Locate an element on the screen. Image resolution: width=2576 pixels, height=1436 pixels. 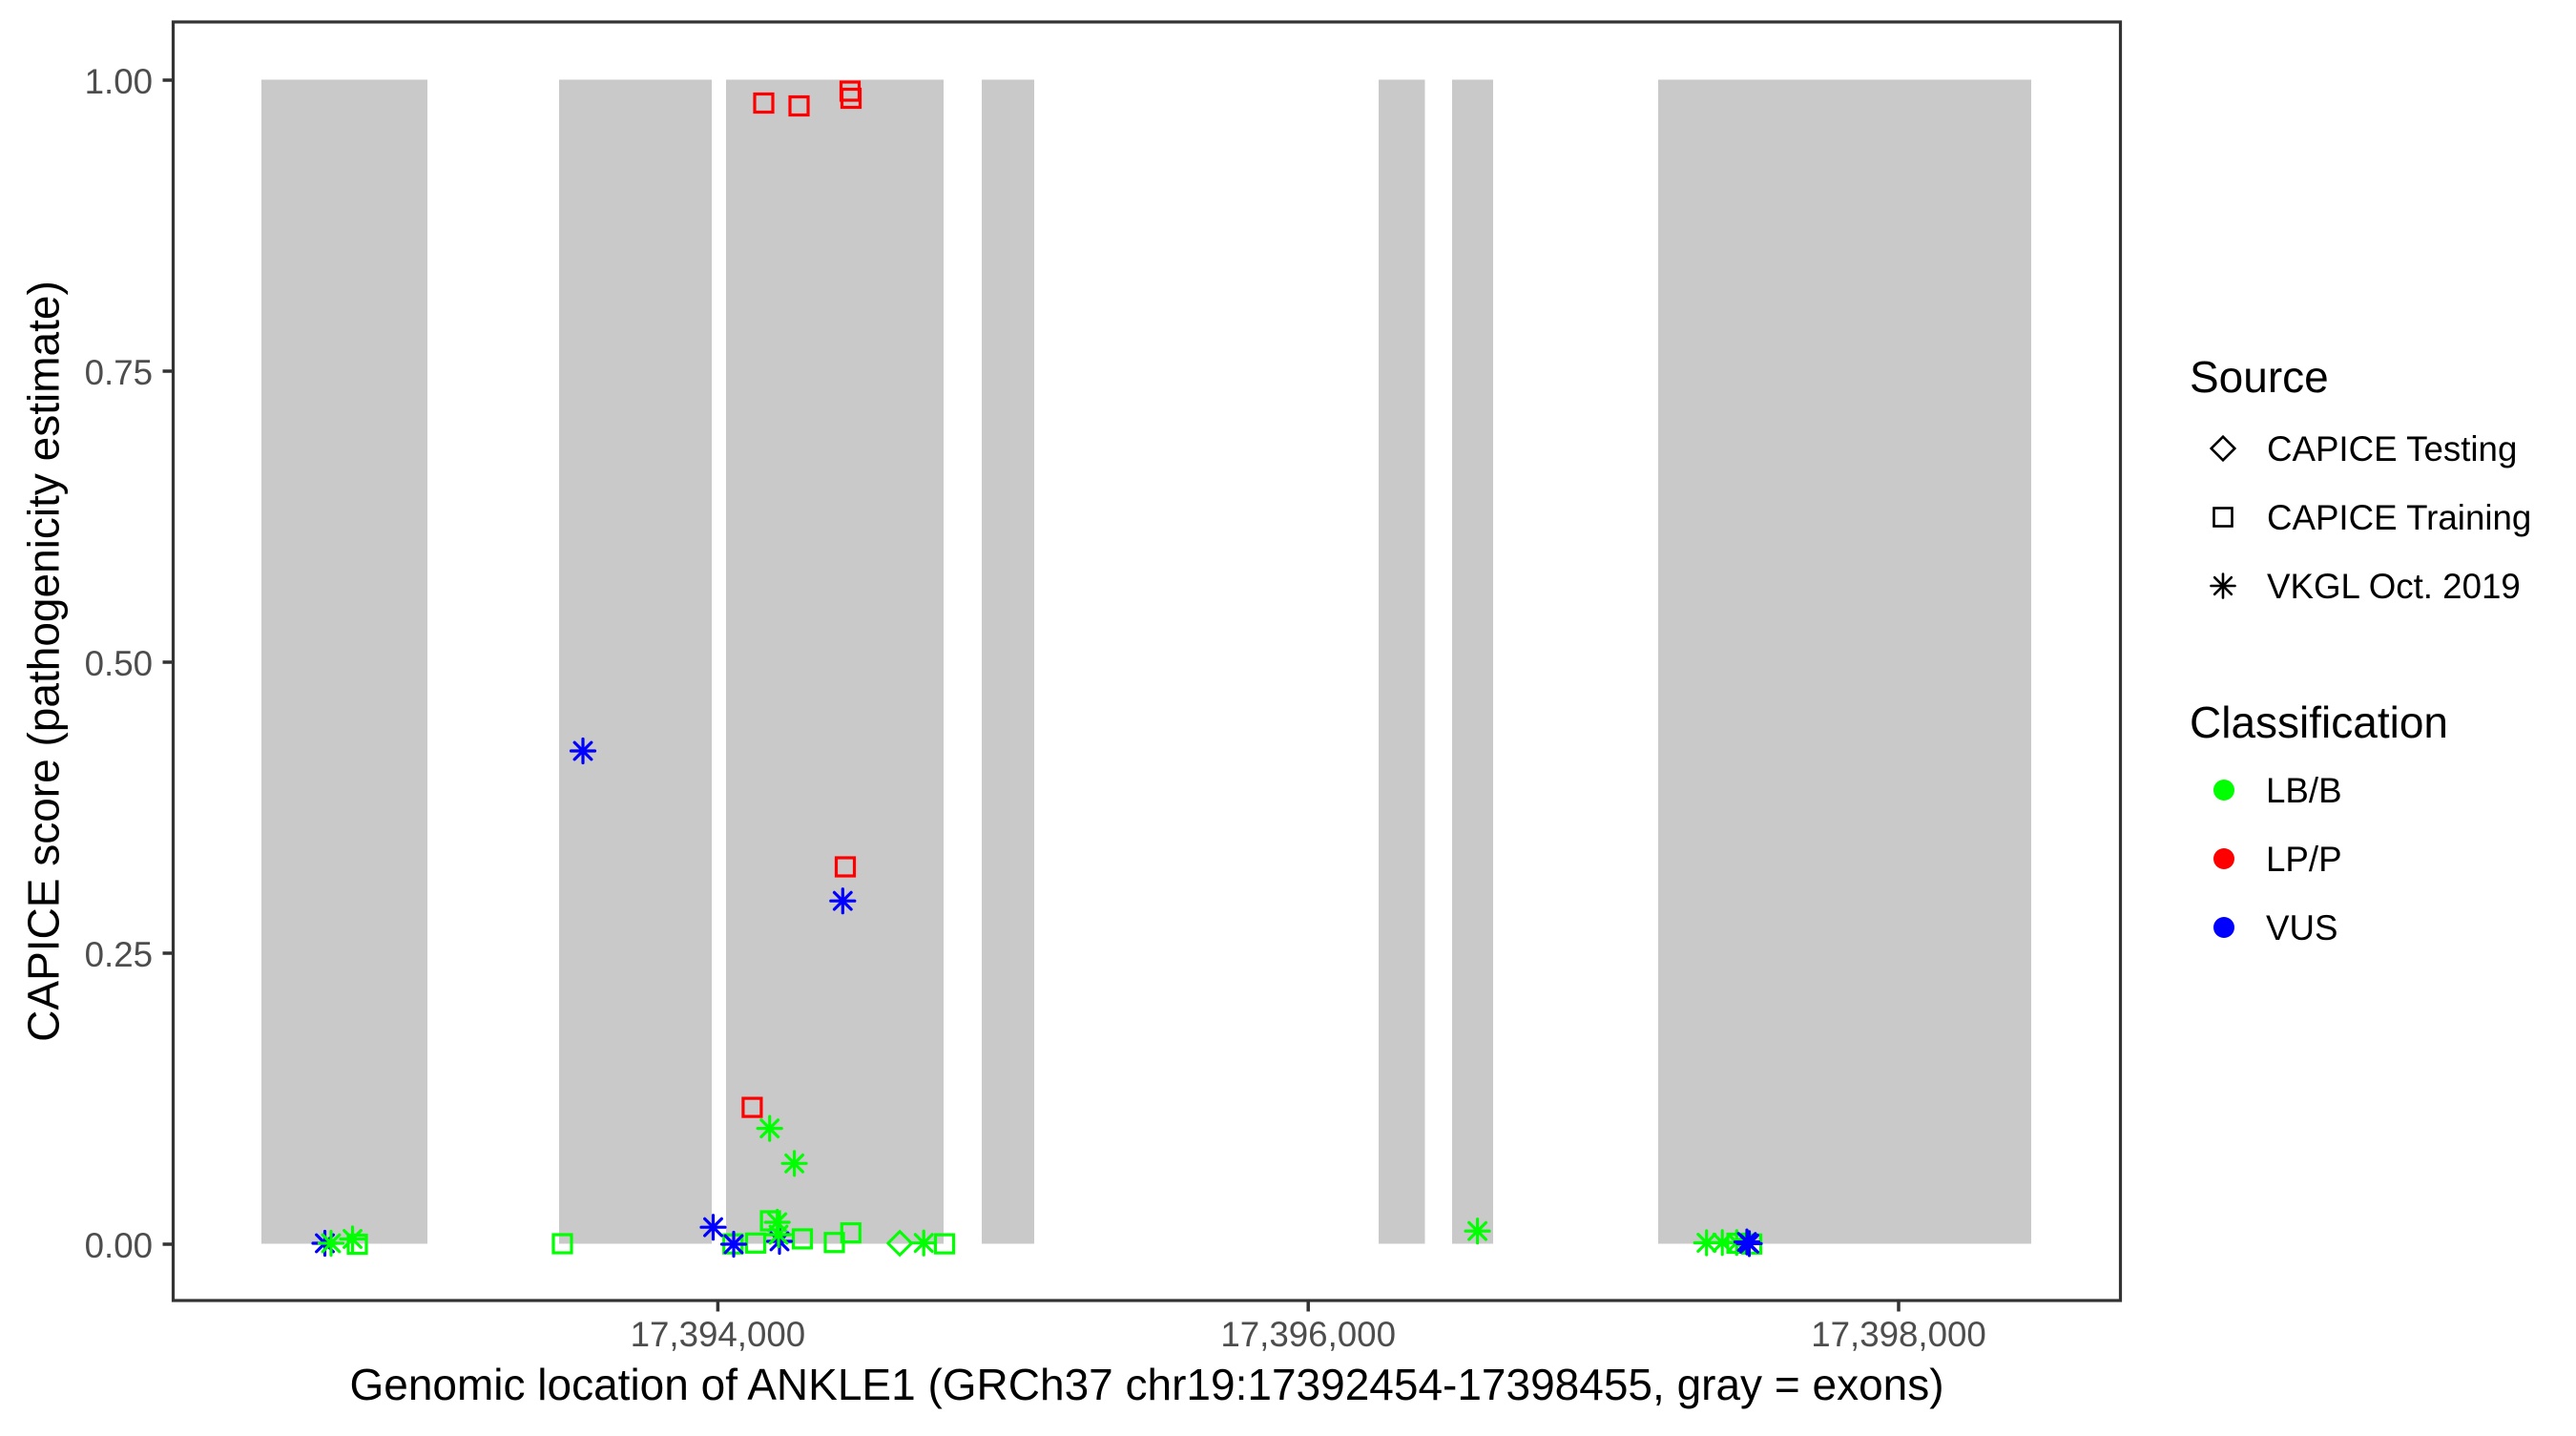
svg-text: LB/B is located at coordinates (2304, 790).